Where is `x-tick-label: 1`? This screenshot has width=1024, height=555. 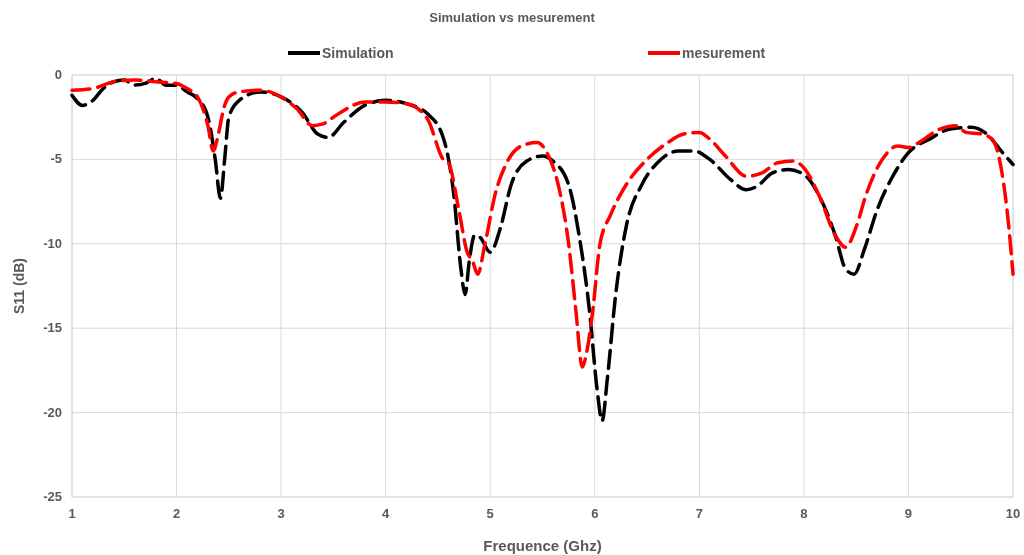 x-tick-label: 1 is located at coordinates (72, 513).